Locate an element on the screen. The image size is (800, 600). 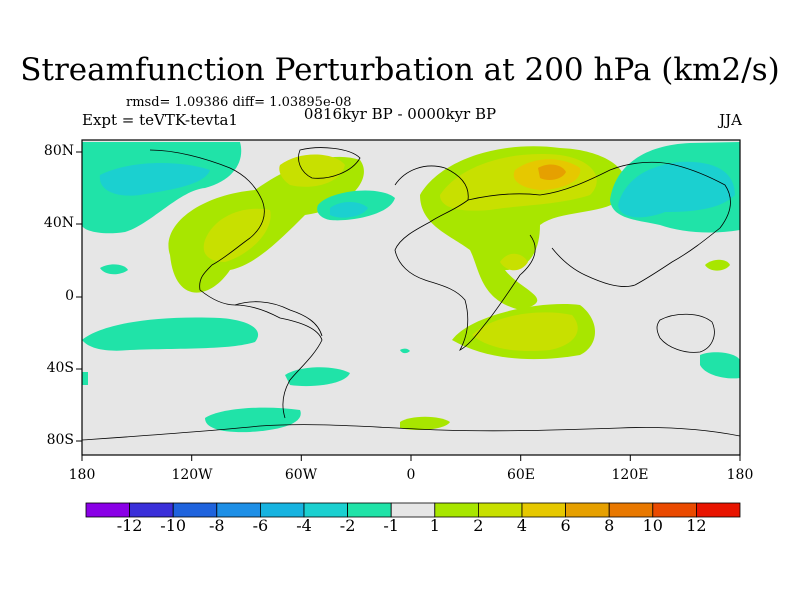
colorbar-label: 10 is located at coordinates (652, 525).